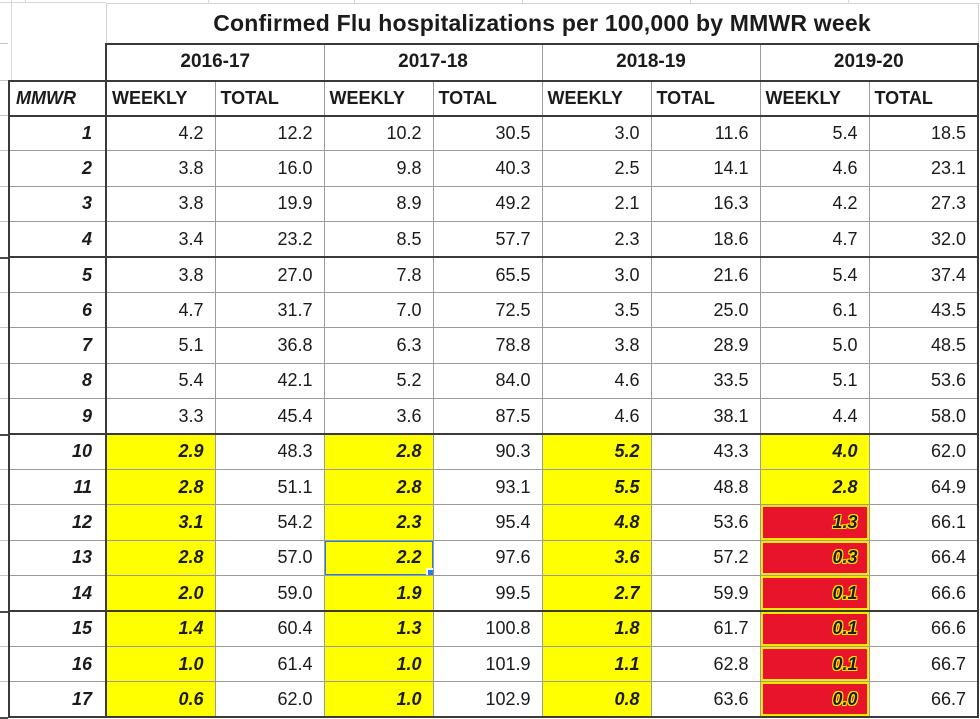 The width and height of the screenshot is (980, 719). I want to click on total-cell: 53.6, so click(924, 381).